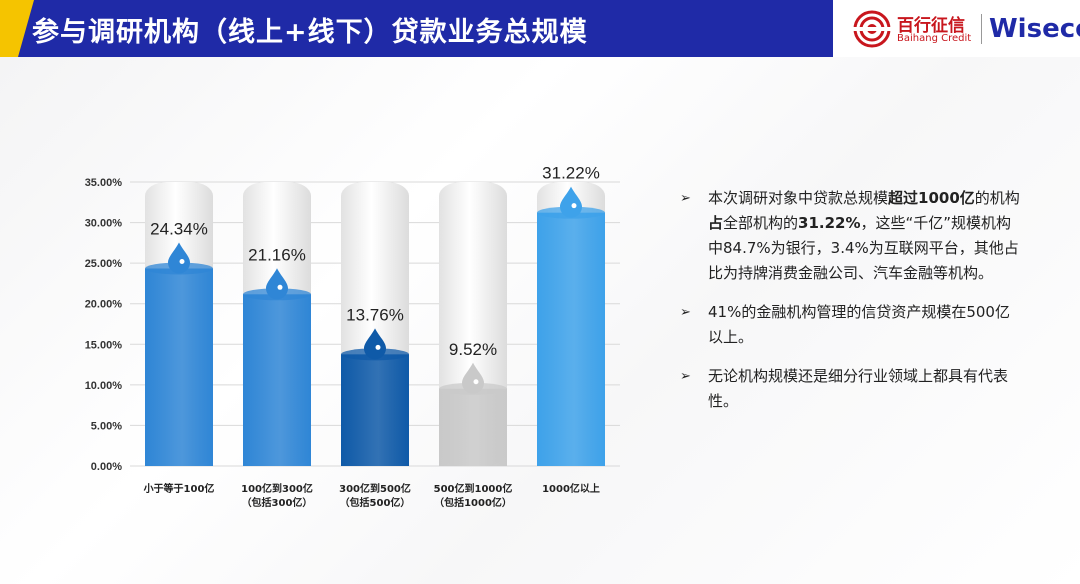  What do you see at coordinates (934, 38) in the screenshot?
I see `logo-english-name: Baihang Credit` at bounding box center [934, 38].